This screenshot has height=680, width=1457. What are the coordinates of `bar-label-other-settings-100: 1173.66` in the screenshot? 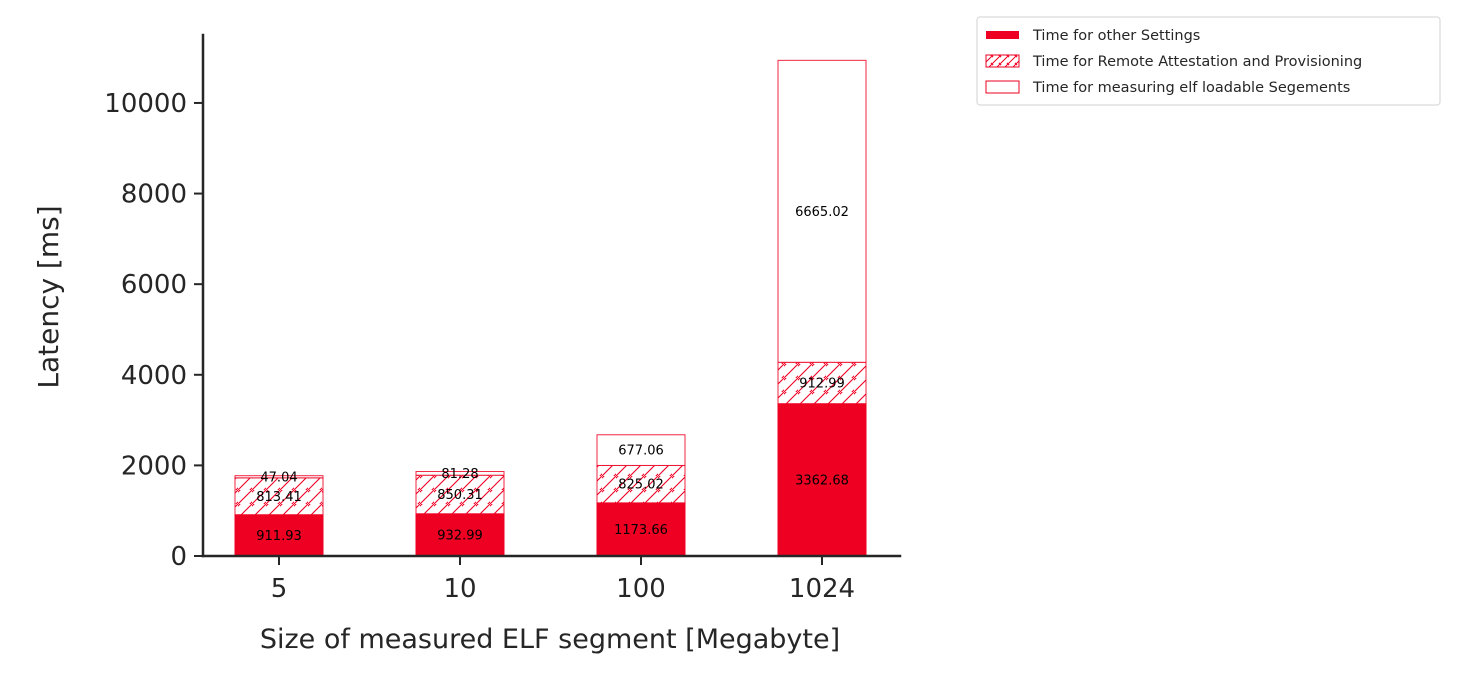 It's located at (641, 530).